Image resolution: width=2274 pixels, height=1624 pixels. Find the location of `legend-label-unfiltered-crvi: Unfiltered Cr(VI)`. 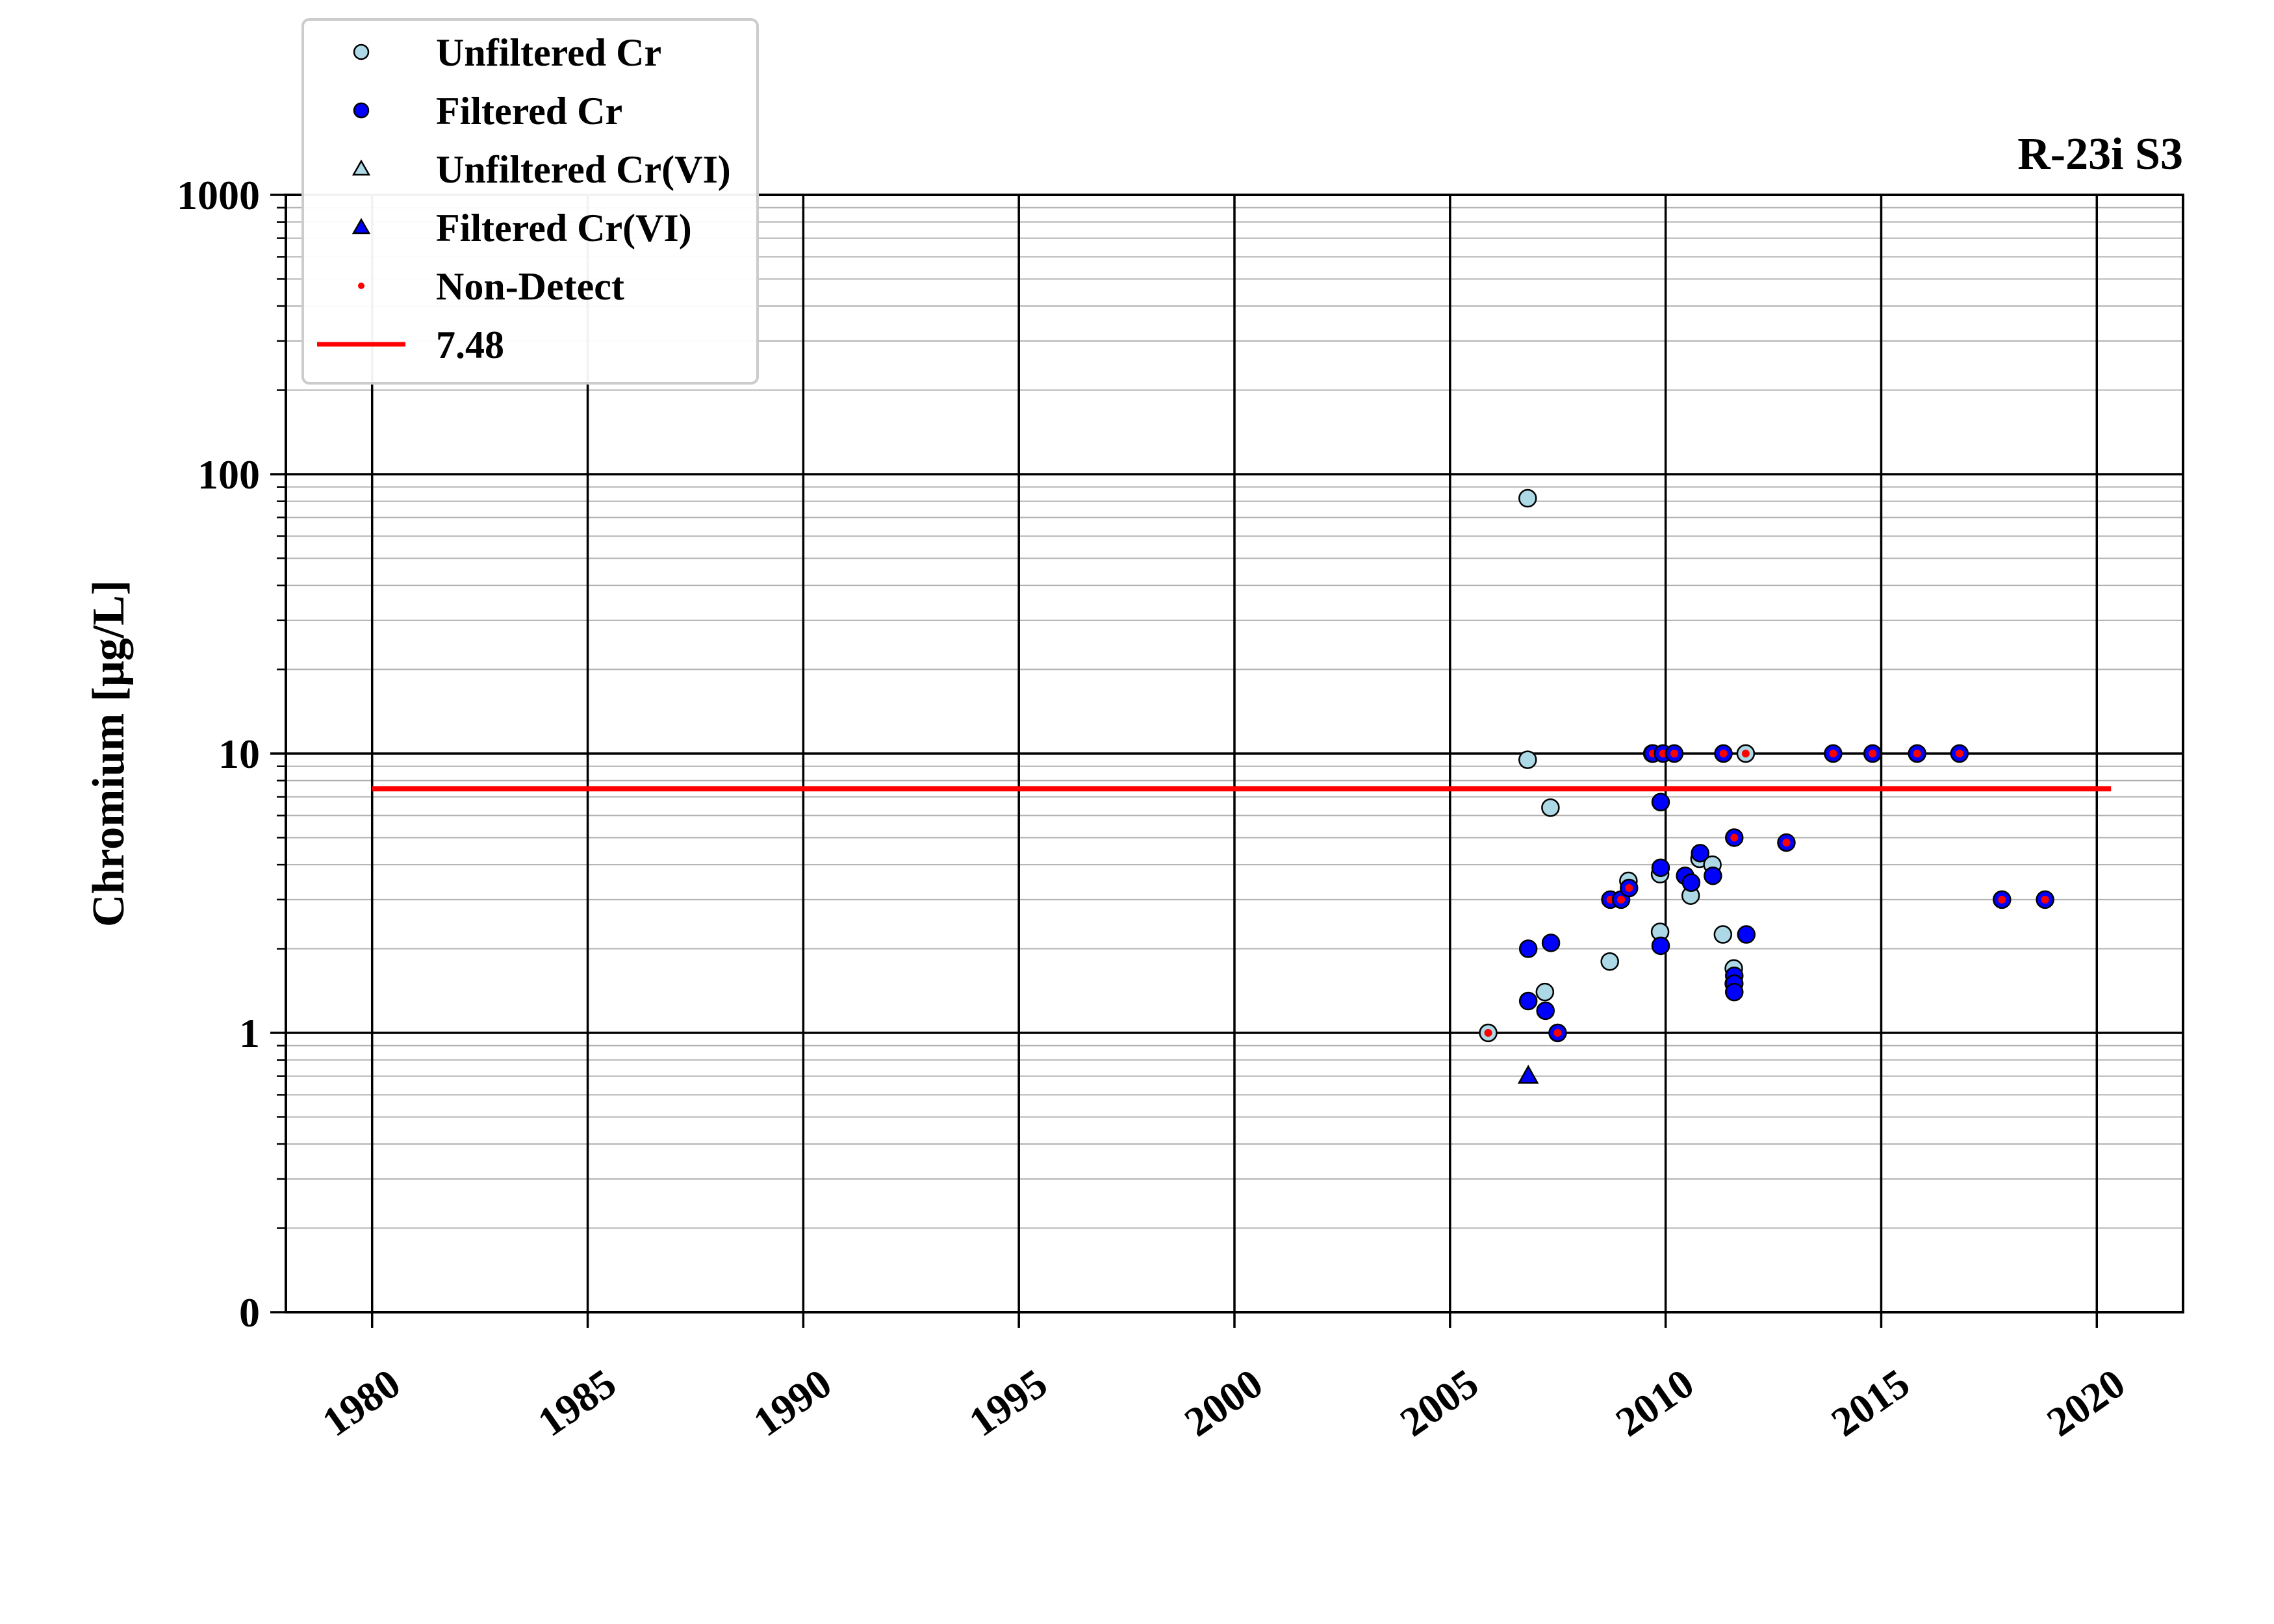

legend-label-unfiltered-crvi: Unfiltered Cr(VI) is located at coordinates (583, 169).